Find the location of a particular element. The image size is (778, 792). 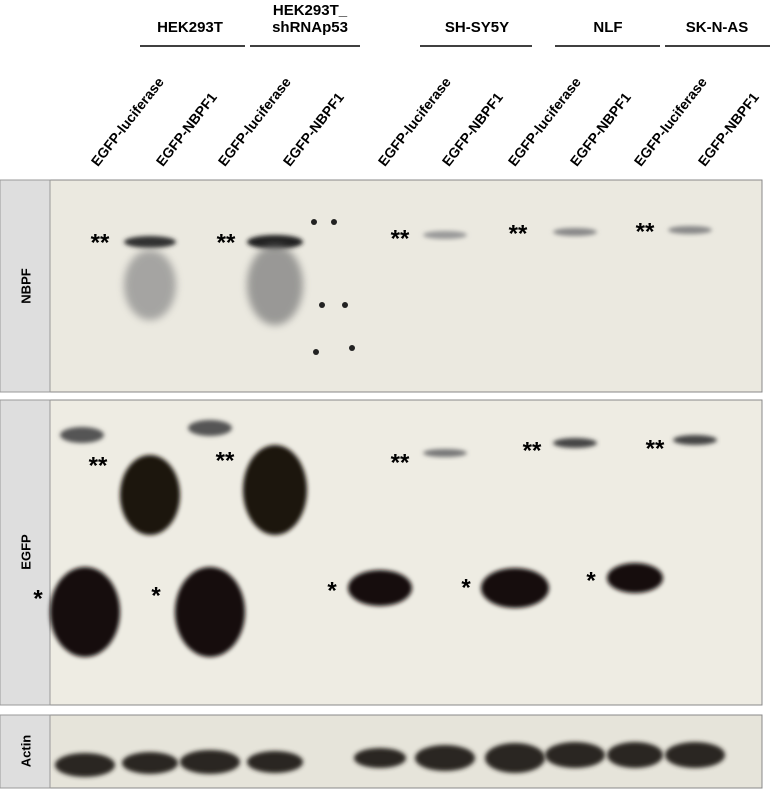

group-label: HEK293T_ is located at coordinates (310, 10).